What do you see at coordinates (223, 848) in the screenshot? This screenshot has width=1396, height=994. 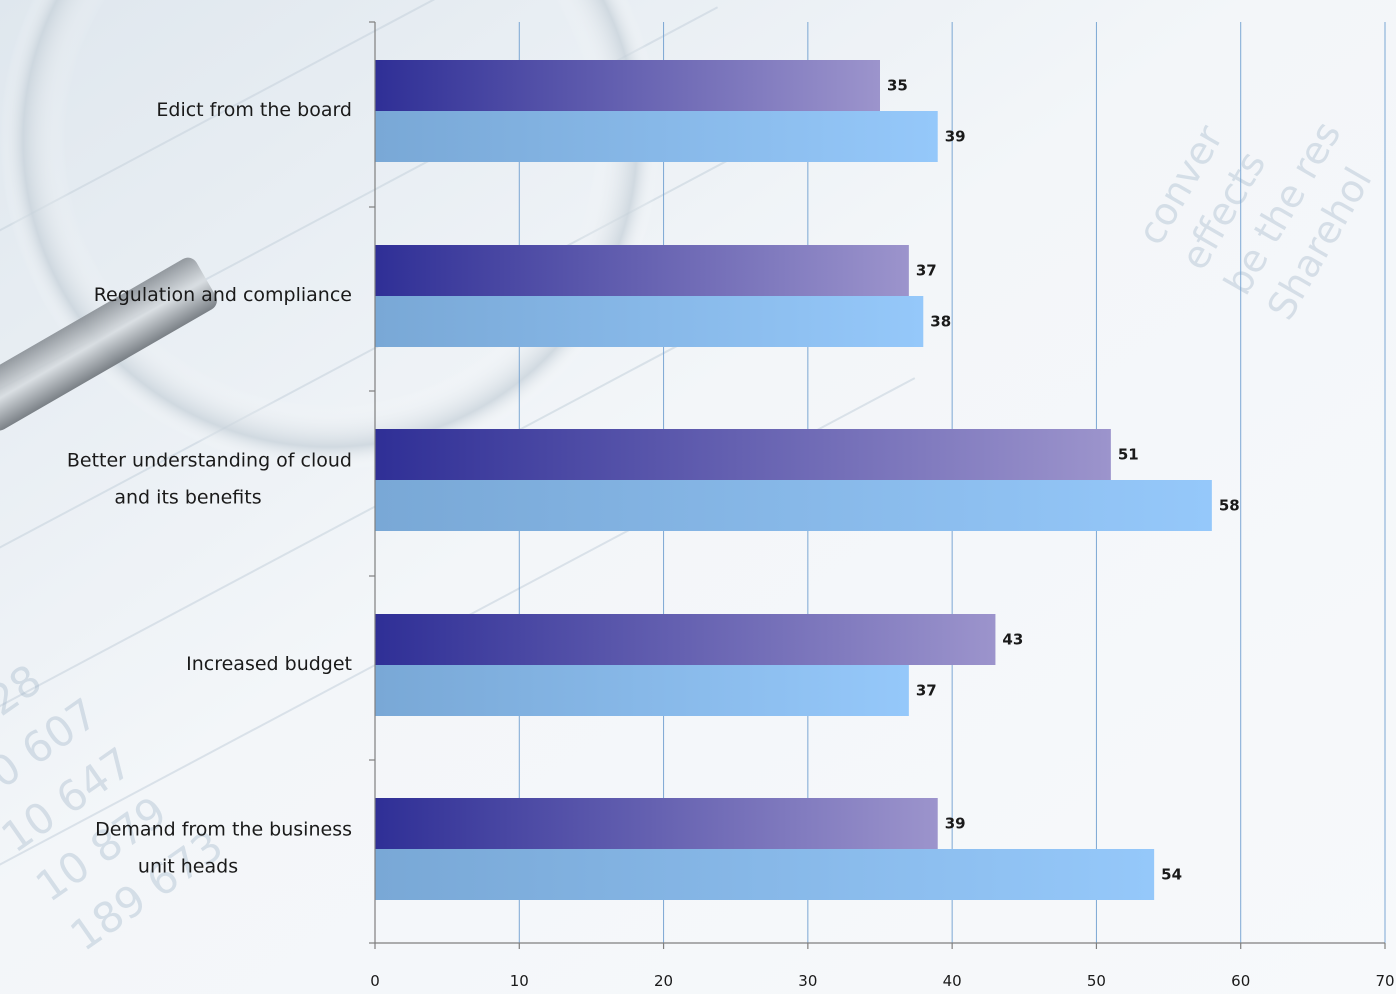 I see `category-label: Demand from the business unit heads` at bounding box center [223, 848].